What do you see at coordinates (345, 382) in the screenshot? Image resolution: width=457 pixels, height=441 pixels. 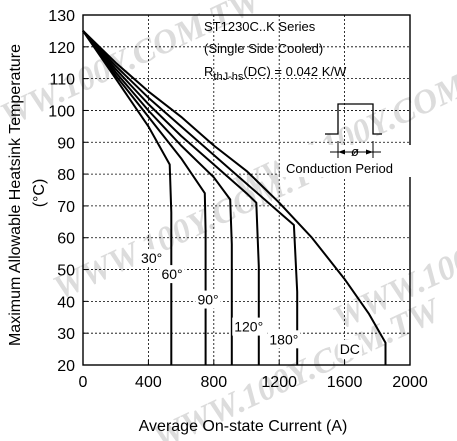 I see `x-tick-label: 1600` at bounding box center [345, 382].